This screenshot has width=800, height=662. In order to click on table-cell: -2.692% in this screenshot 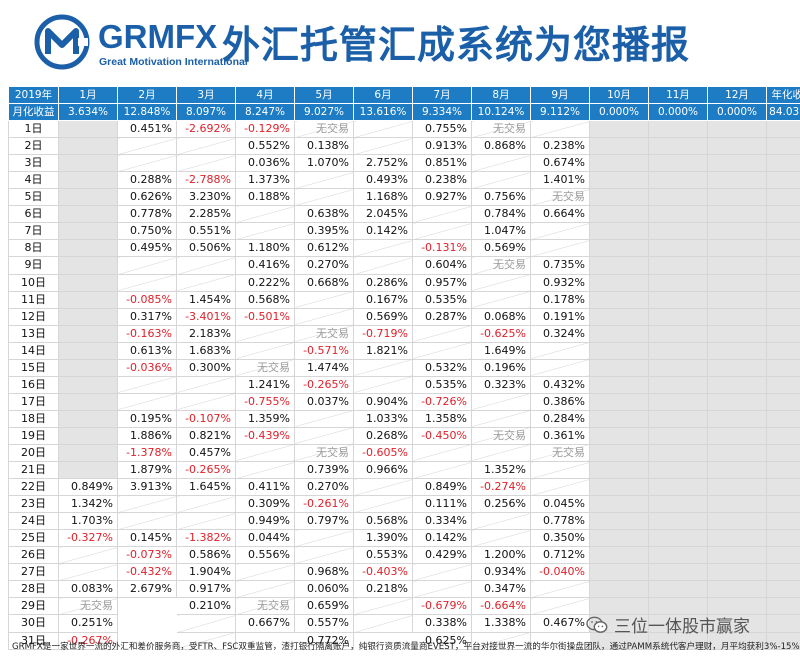, I will do `click(206, 129)`.